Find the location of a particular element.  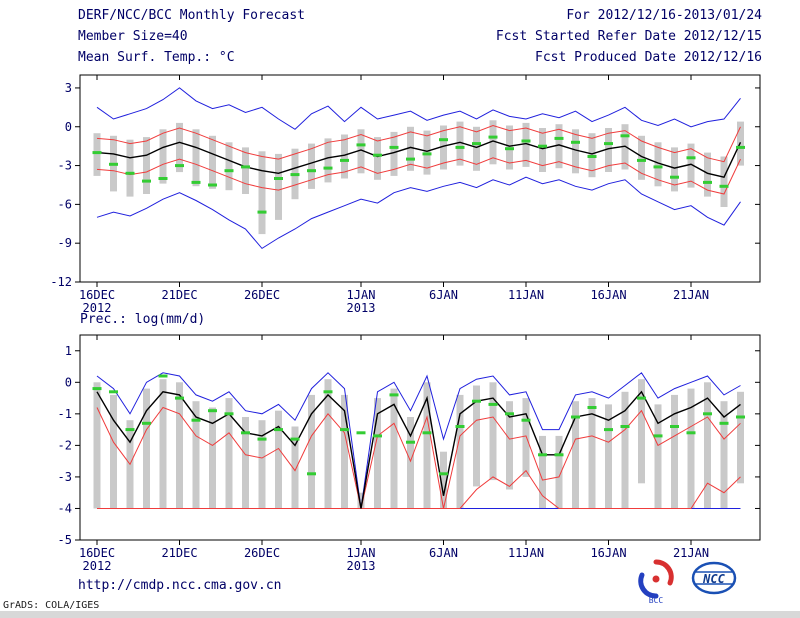

x-year-label: 2012 is located at coordinates (97, 307).